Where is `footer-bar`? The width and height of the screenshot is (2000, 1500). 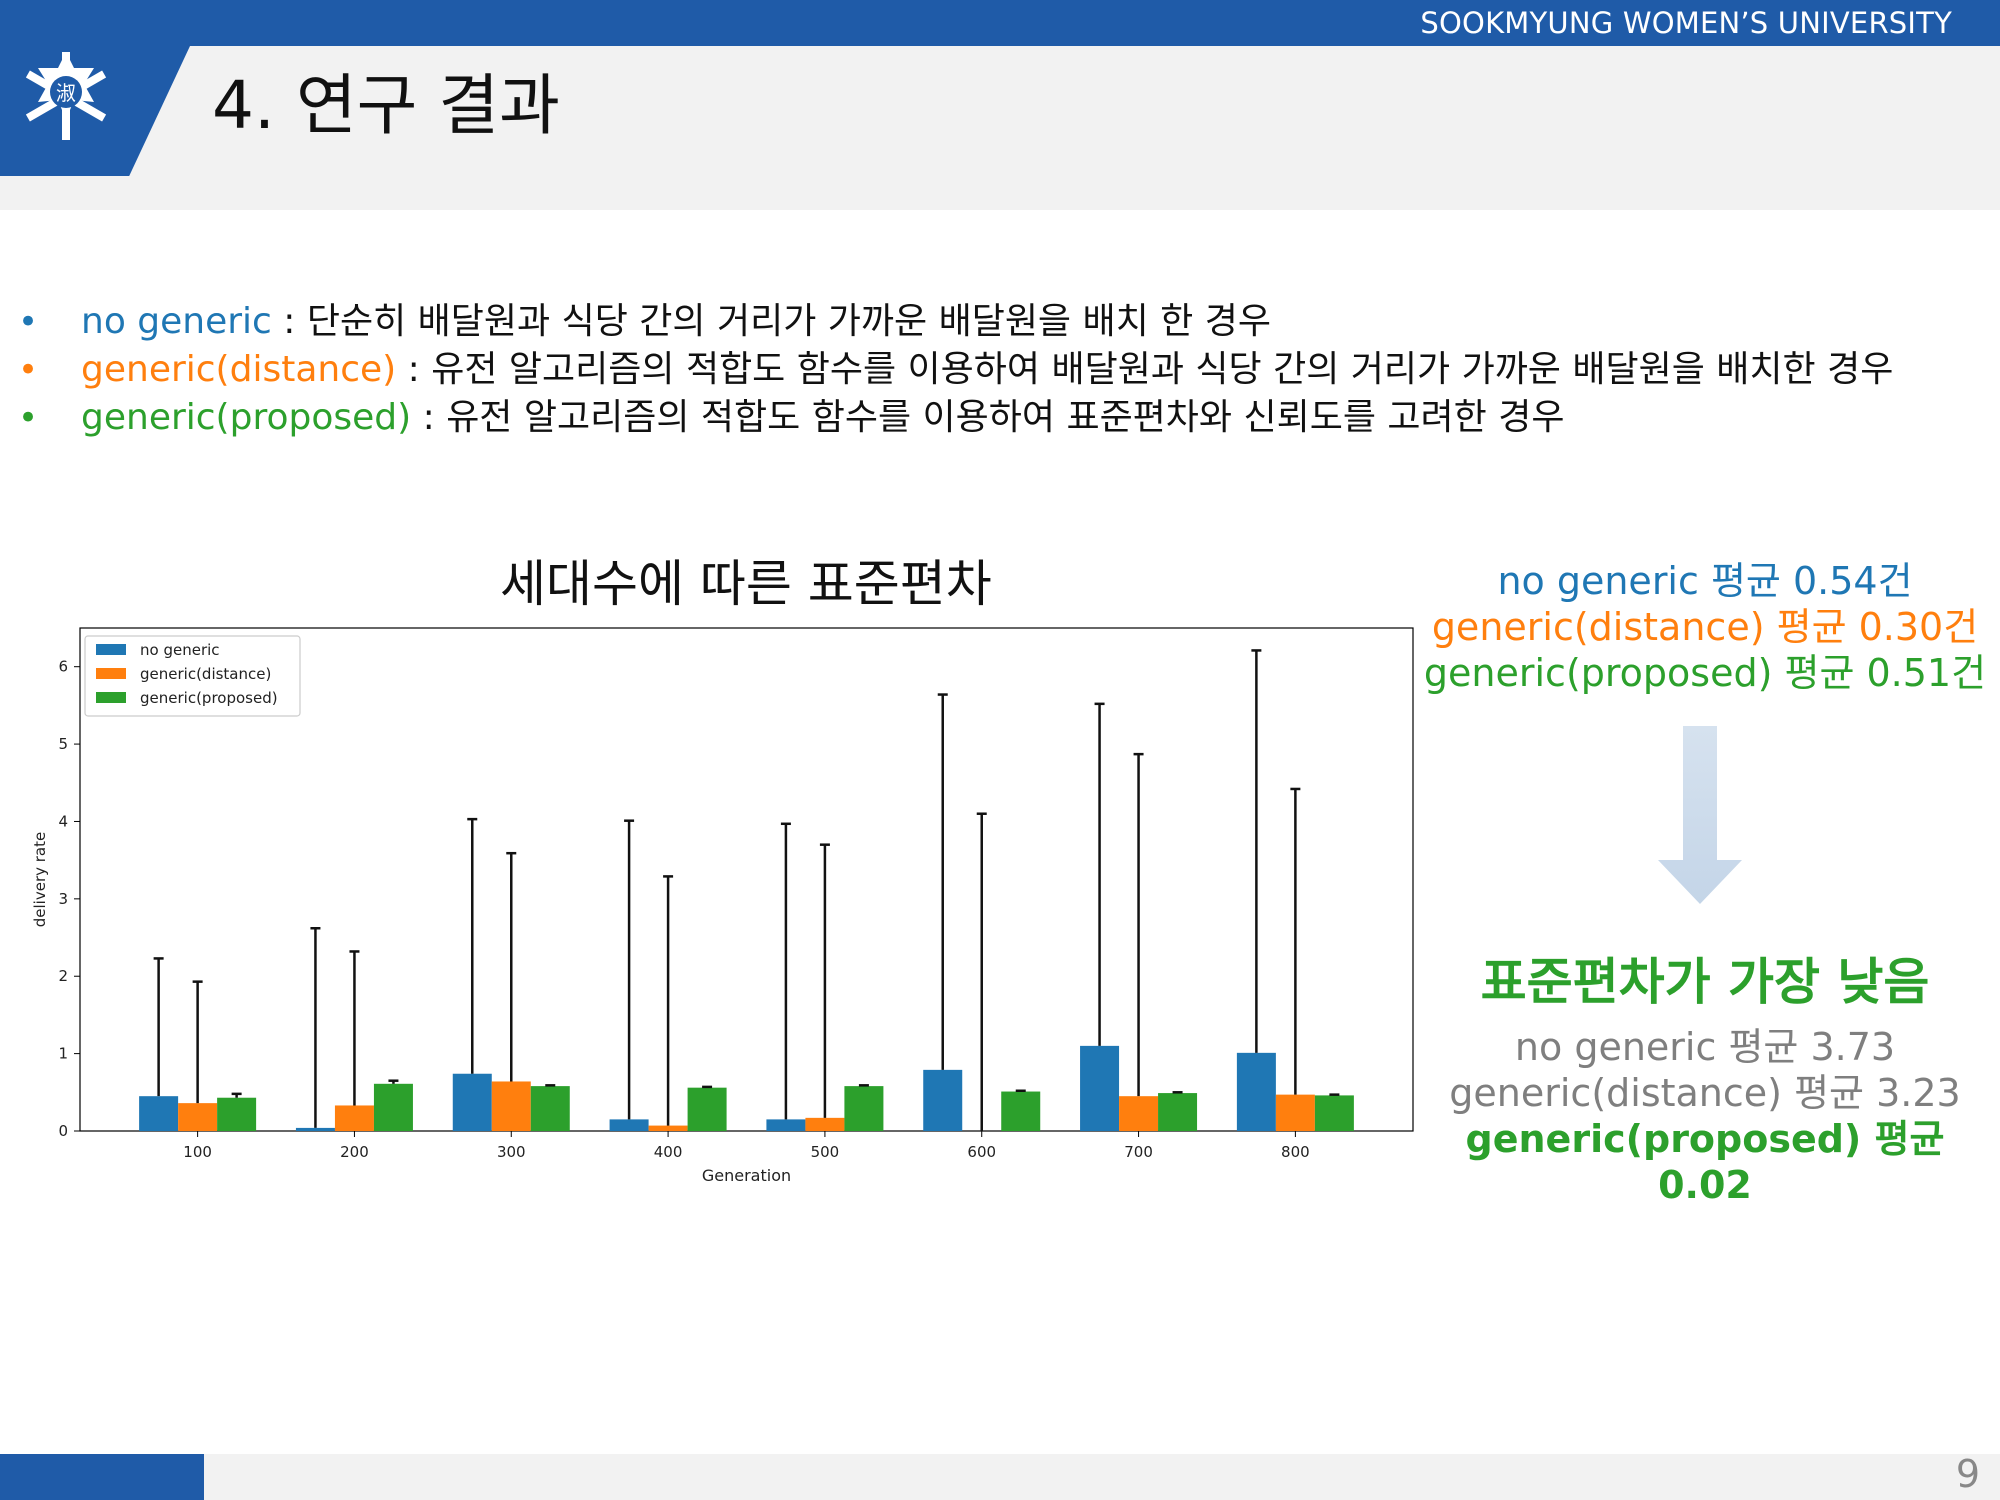
footer-bar is located at coordinates (1000, 1477).